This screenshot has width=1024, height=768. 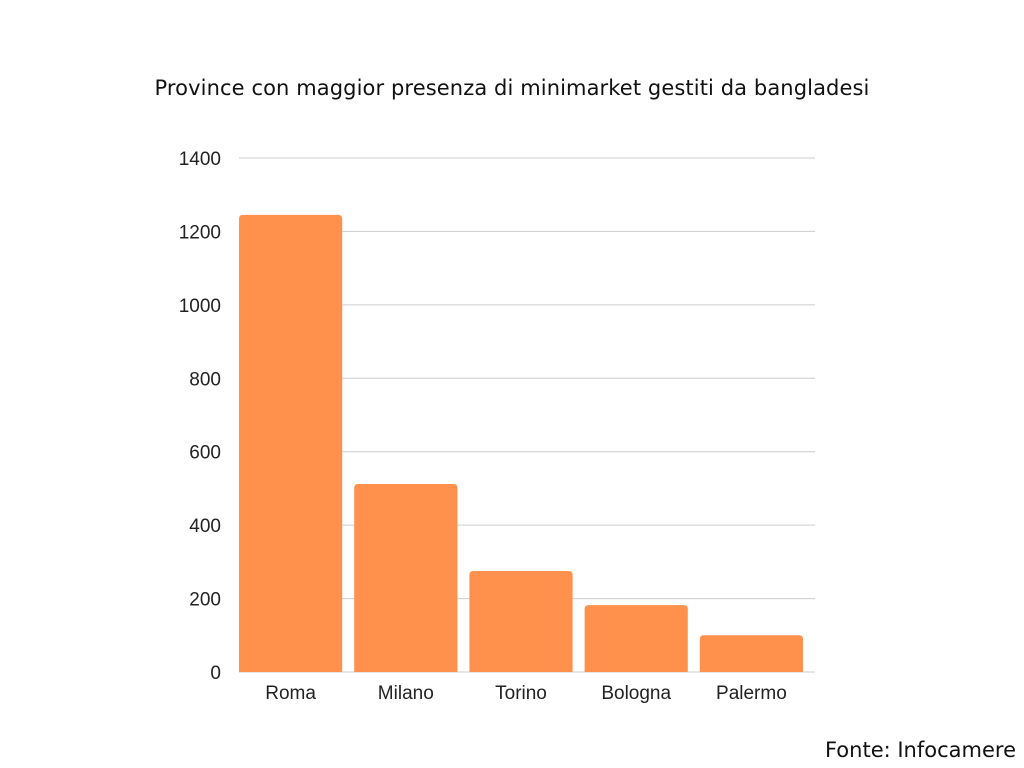 What do you see at coordinates (636, 693) in the screenshot?
I see `x-category-label: Bologna` at bounding box center [636, 693].